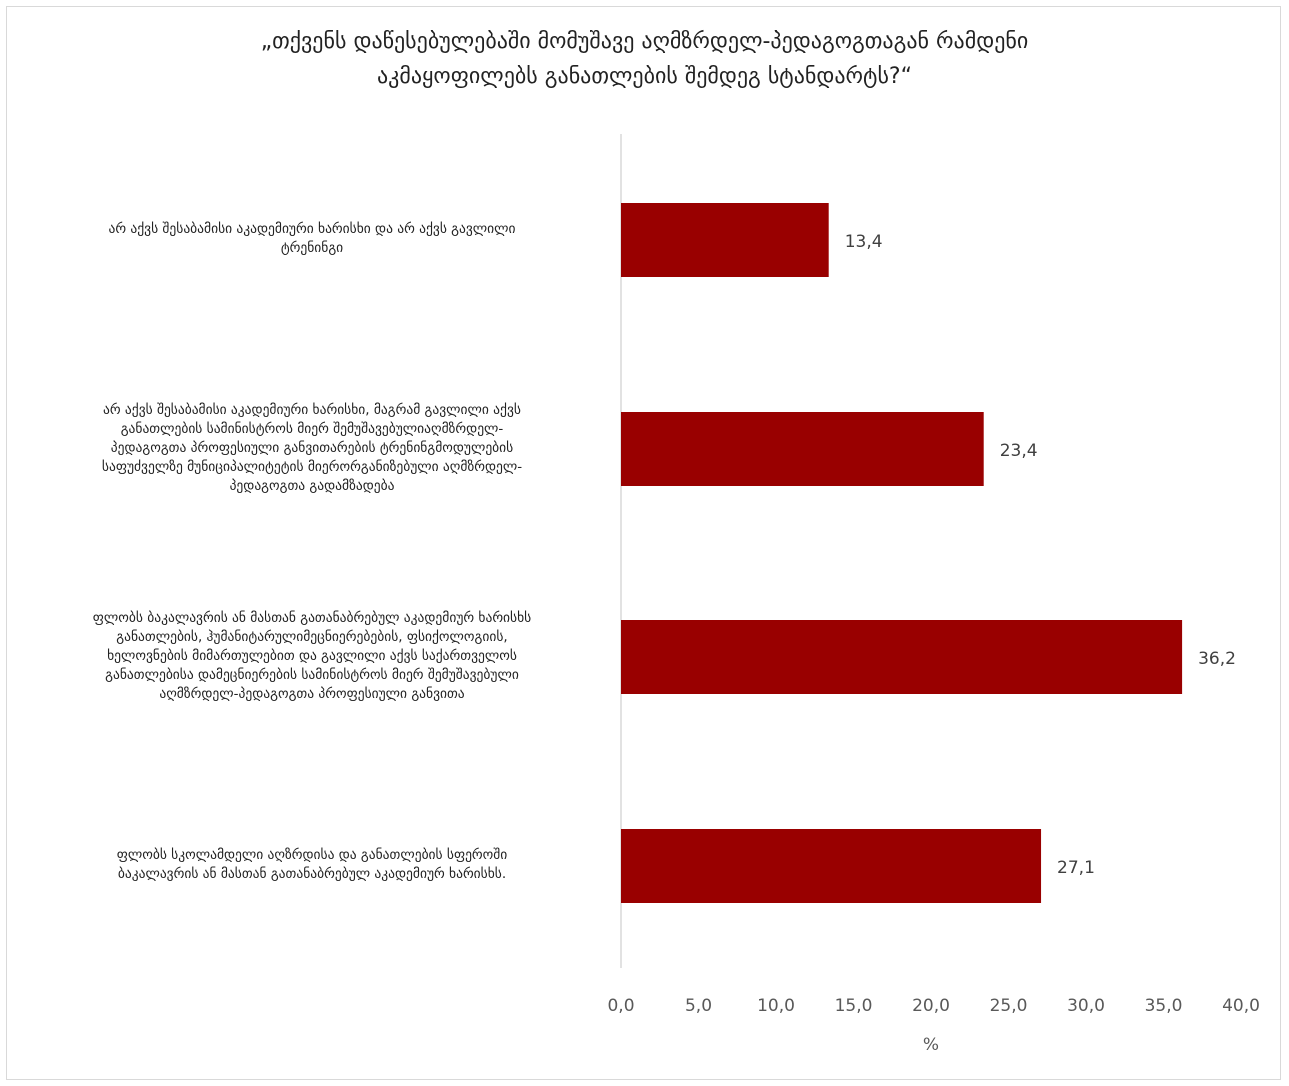 The image size is (1289, 1086). I want to click on value-label-1: 13,4, so click(864, 242).